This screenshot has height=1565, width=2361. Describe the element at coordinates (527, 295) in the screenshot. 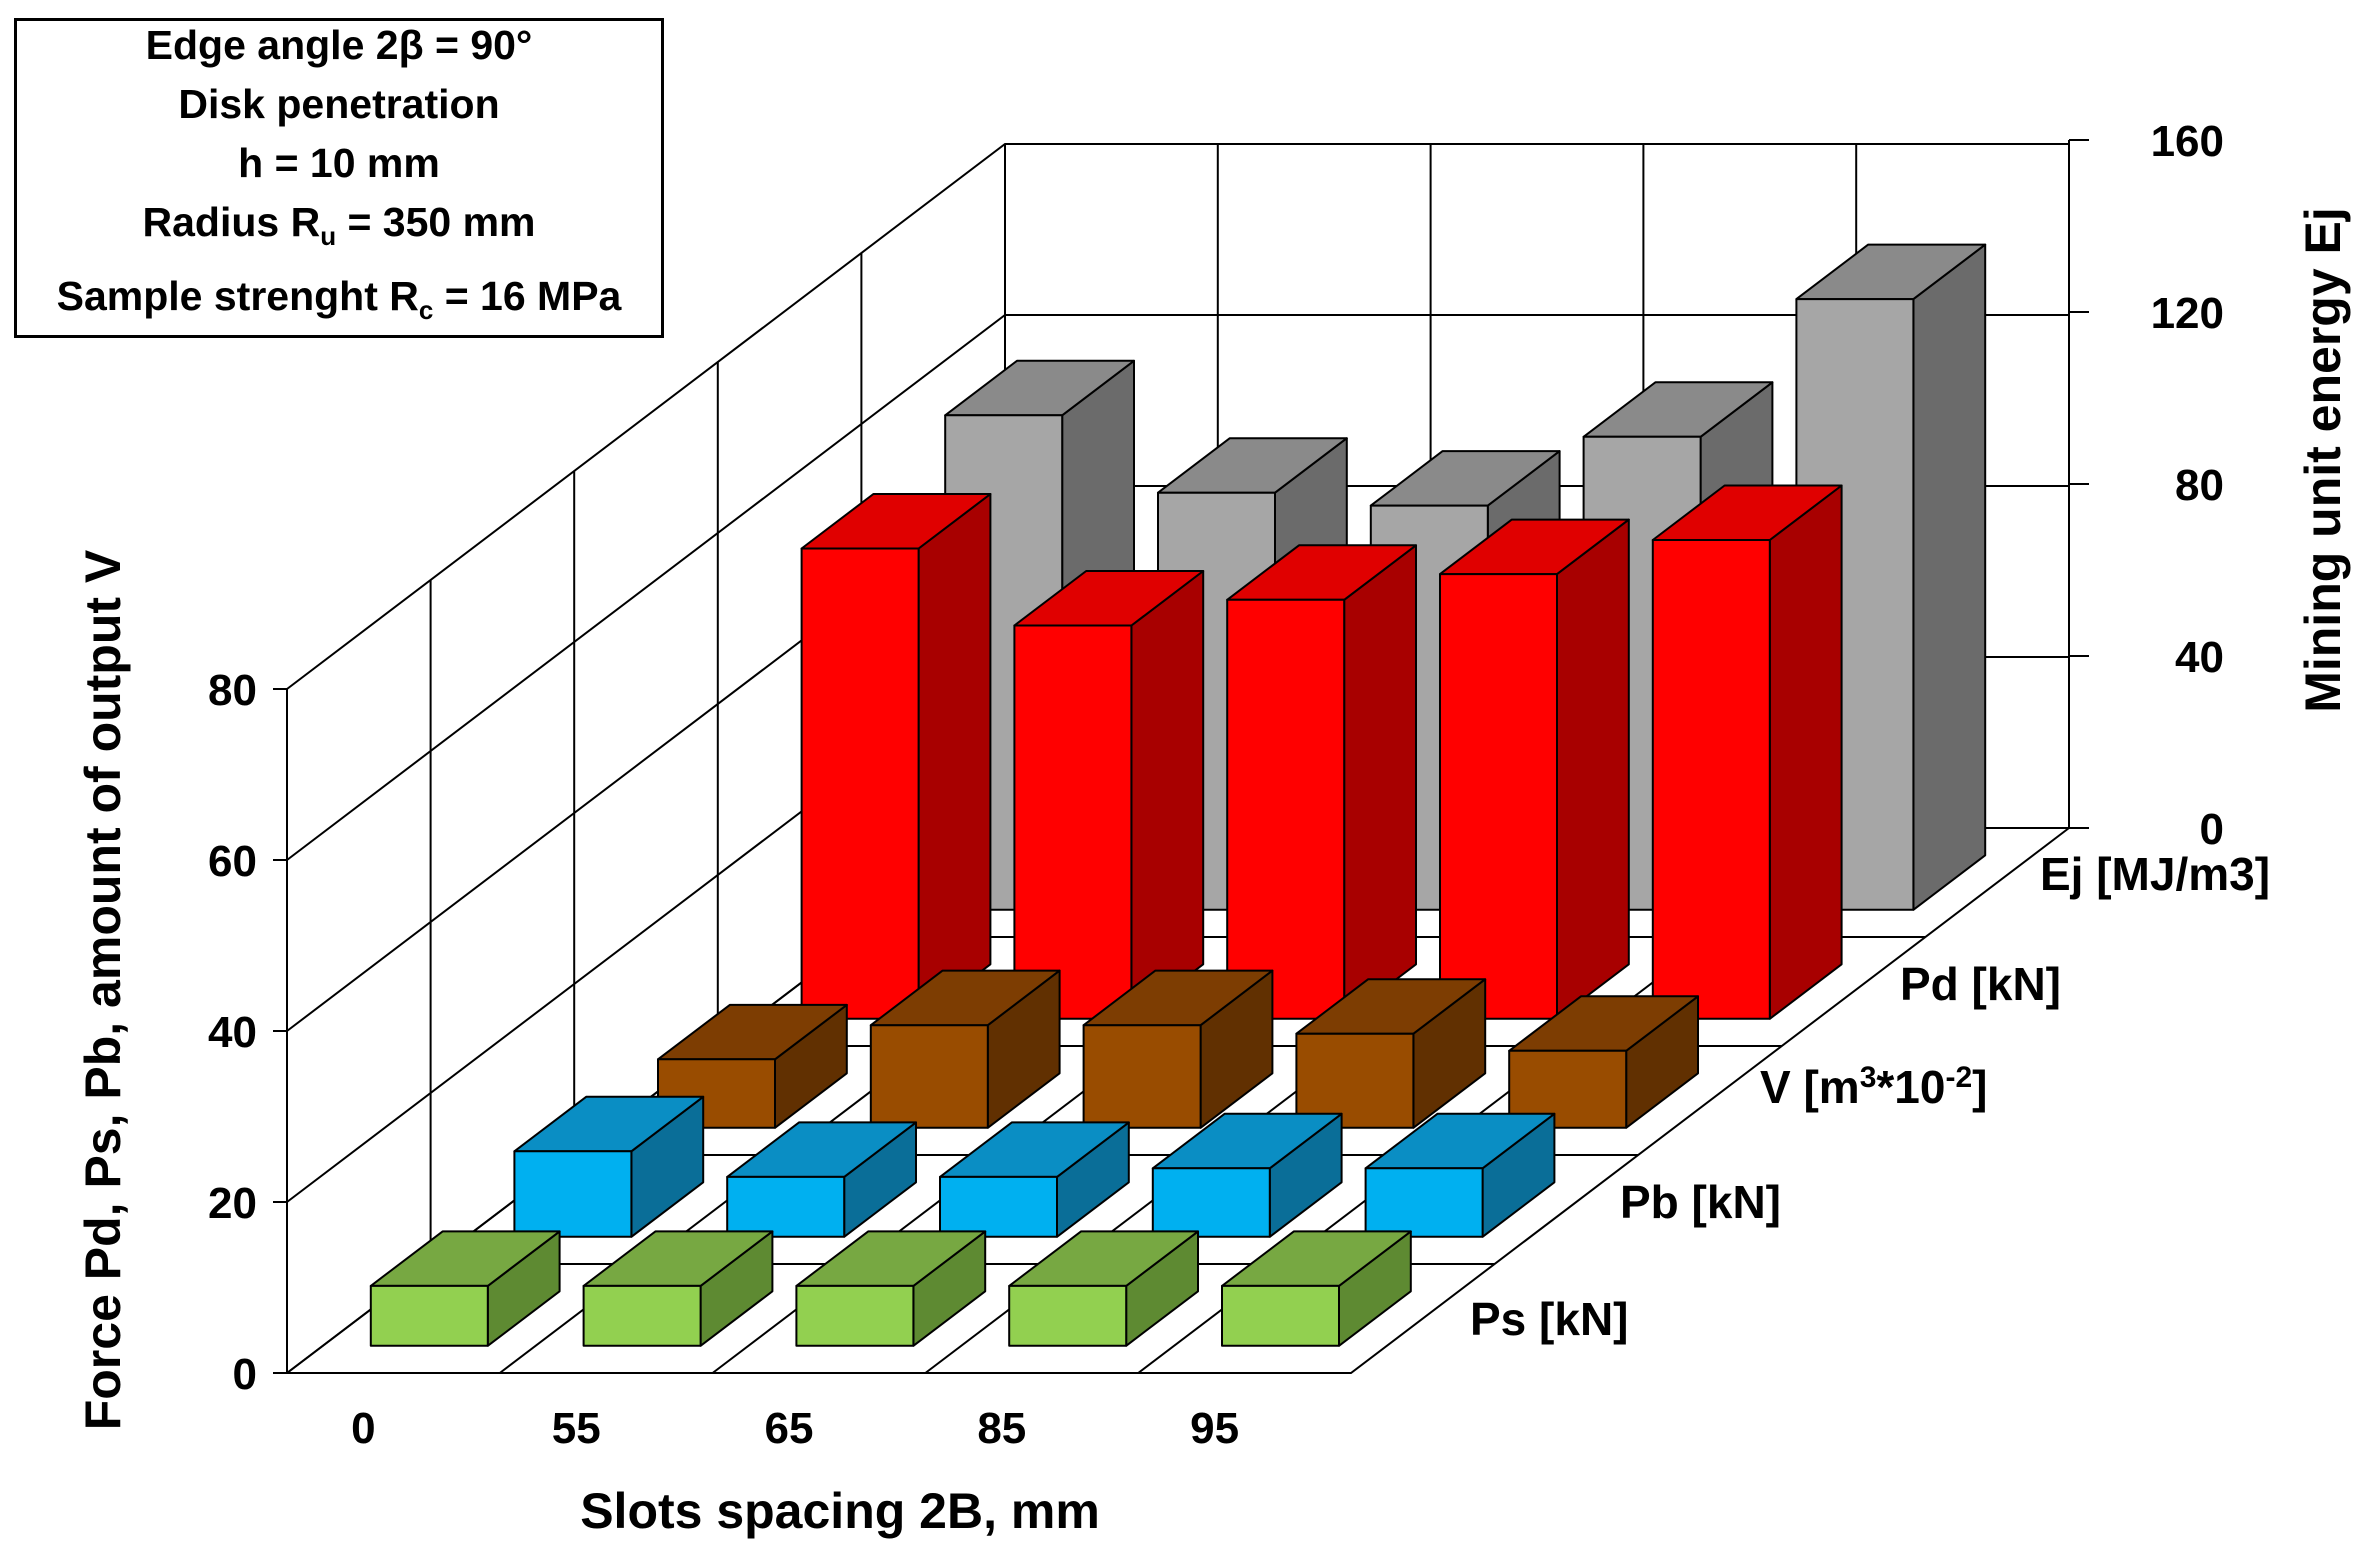

I see `annotation-line-5-end: = 16 MPa` at that location.